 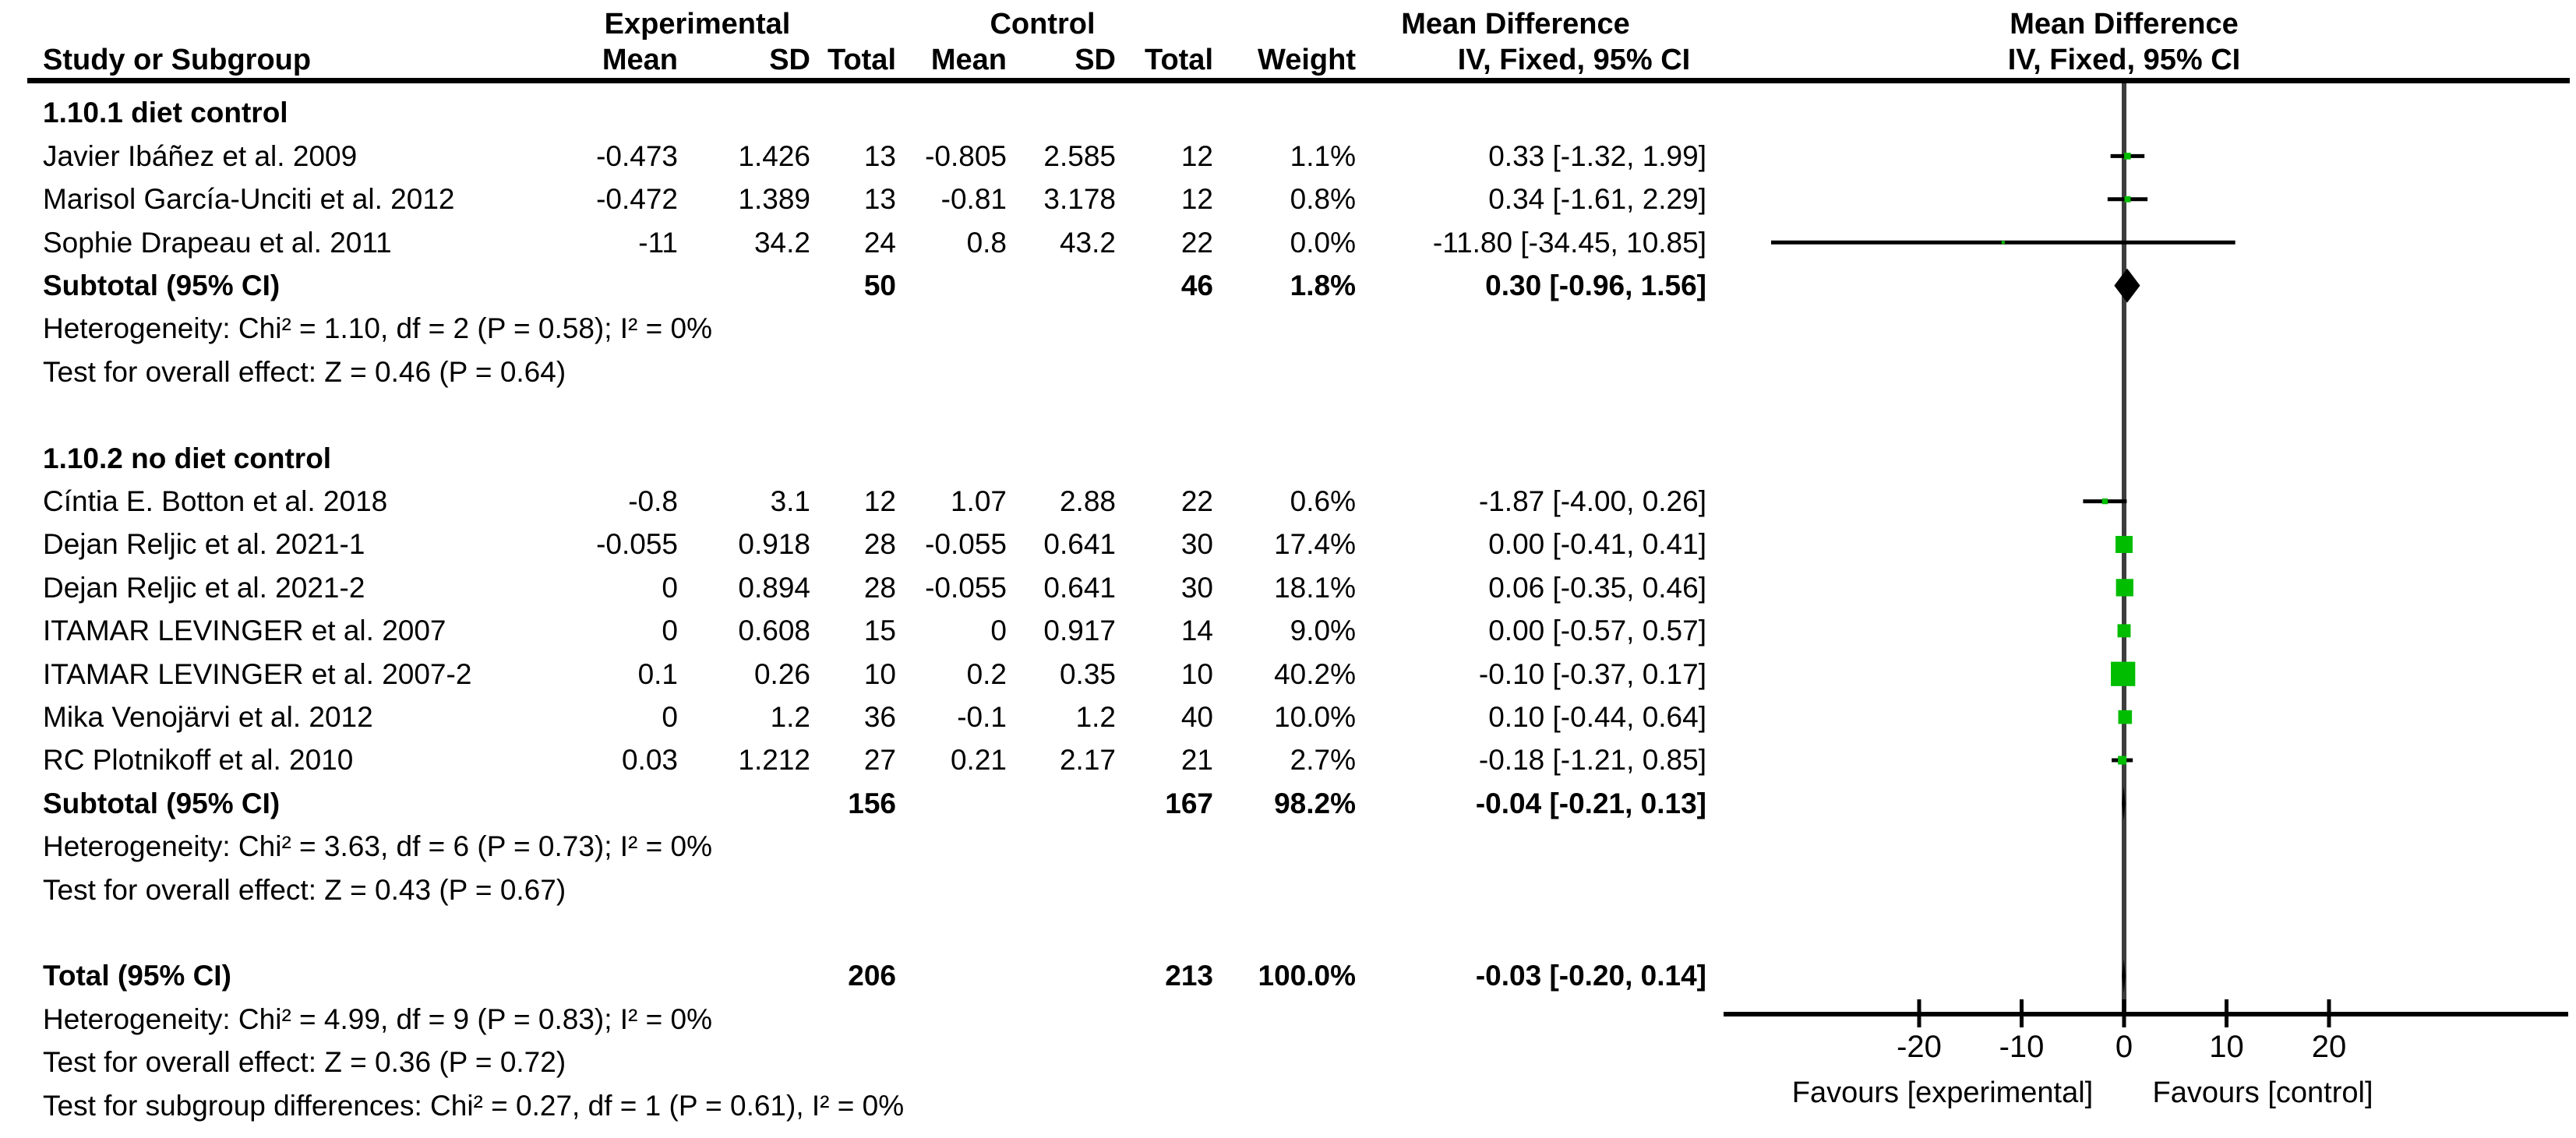 What do you see at coordinates (2124, 976) in the screenshot?
I see `pooled-diamond` at bounding box center [2124, 976].